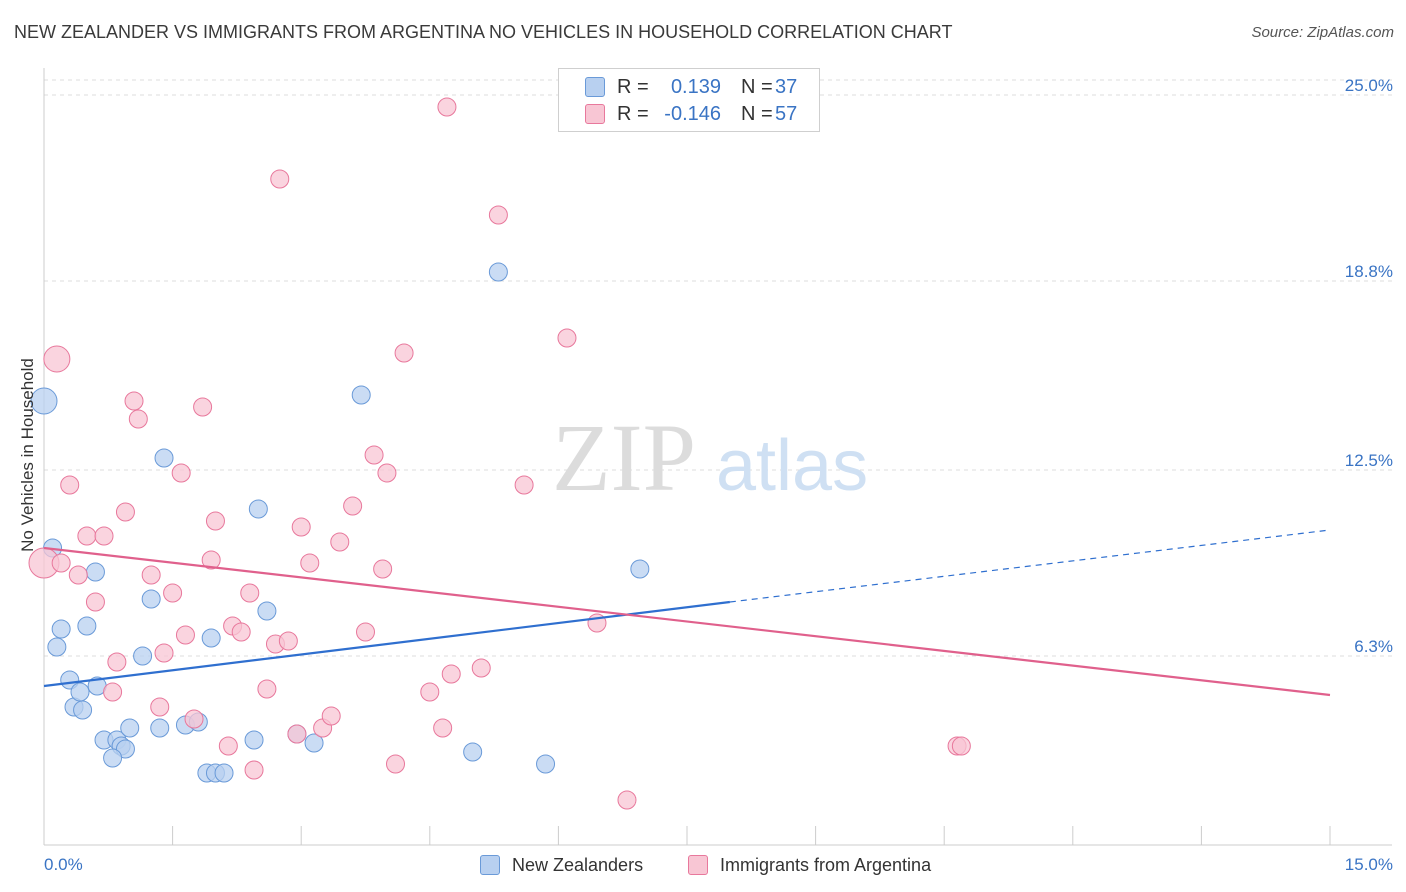 This screenshot has height=892, width=1406. What do you see at coordinates (786, 113) in the screenshot?
I see `n-value: 57` at bounding box center [786, 113].